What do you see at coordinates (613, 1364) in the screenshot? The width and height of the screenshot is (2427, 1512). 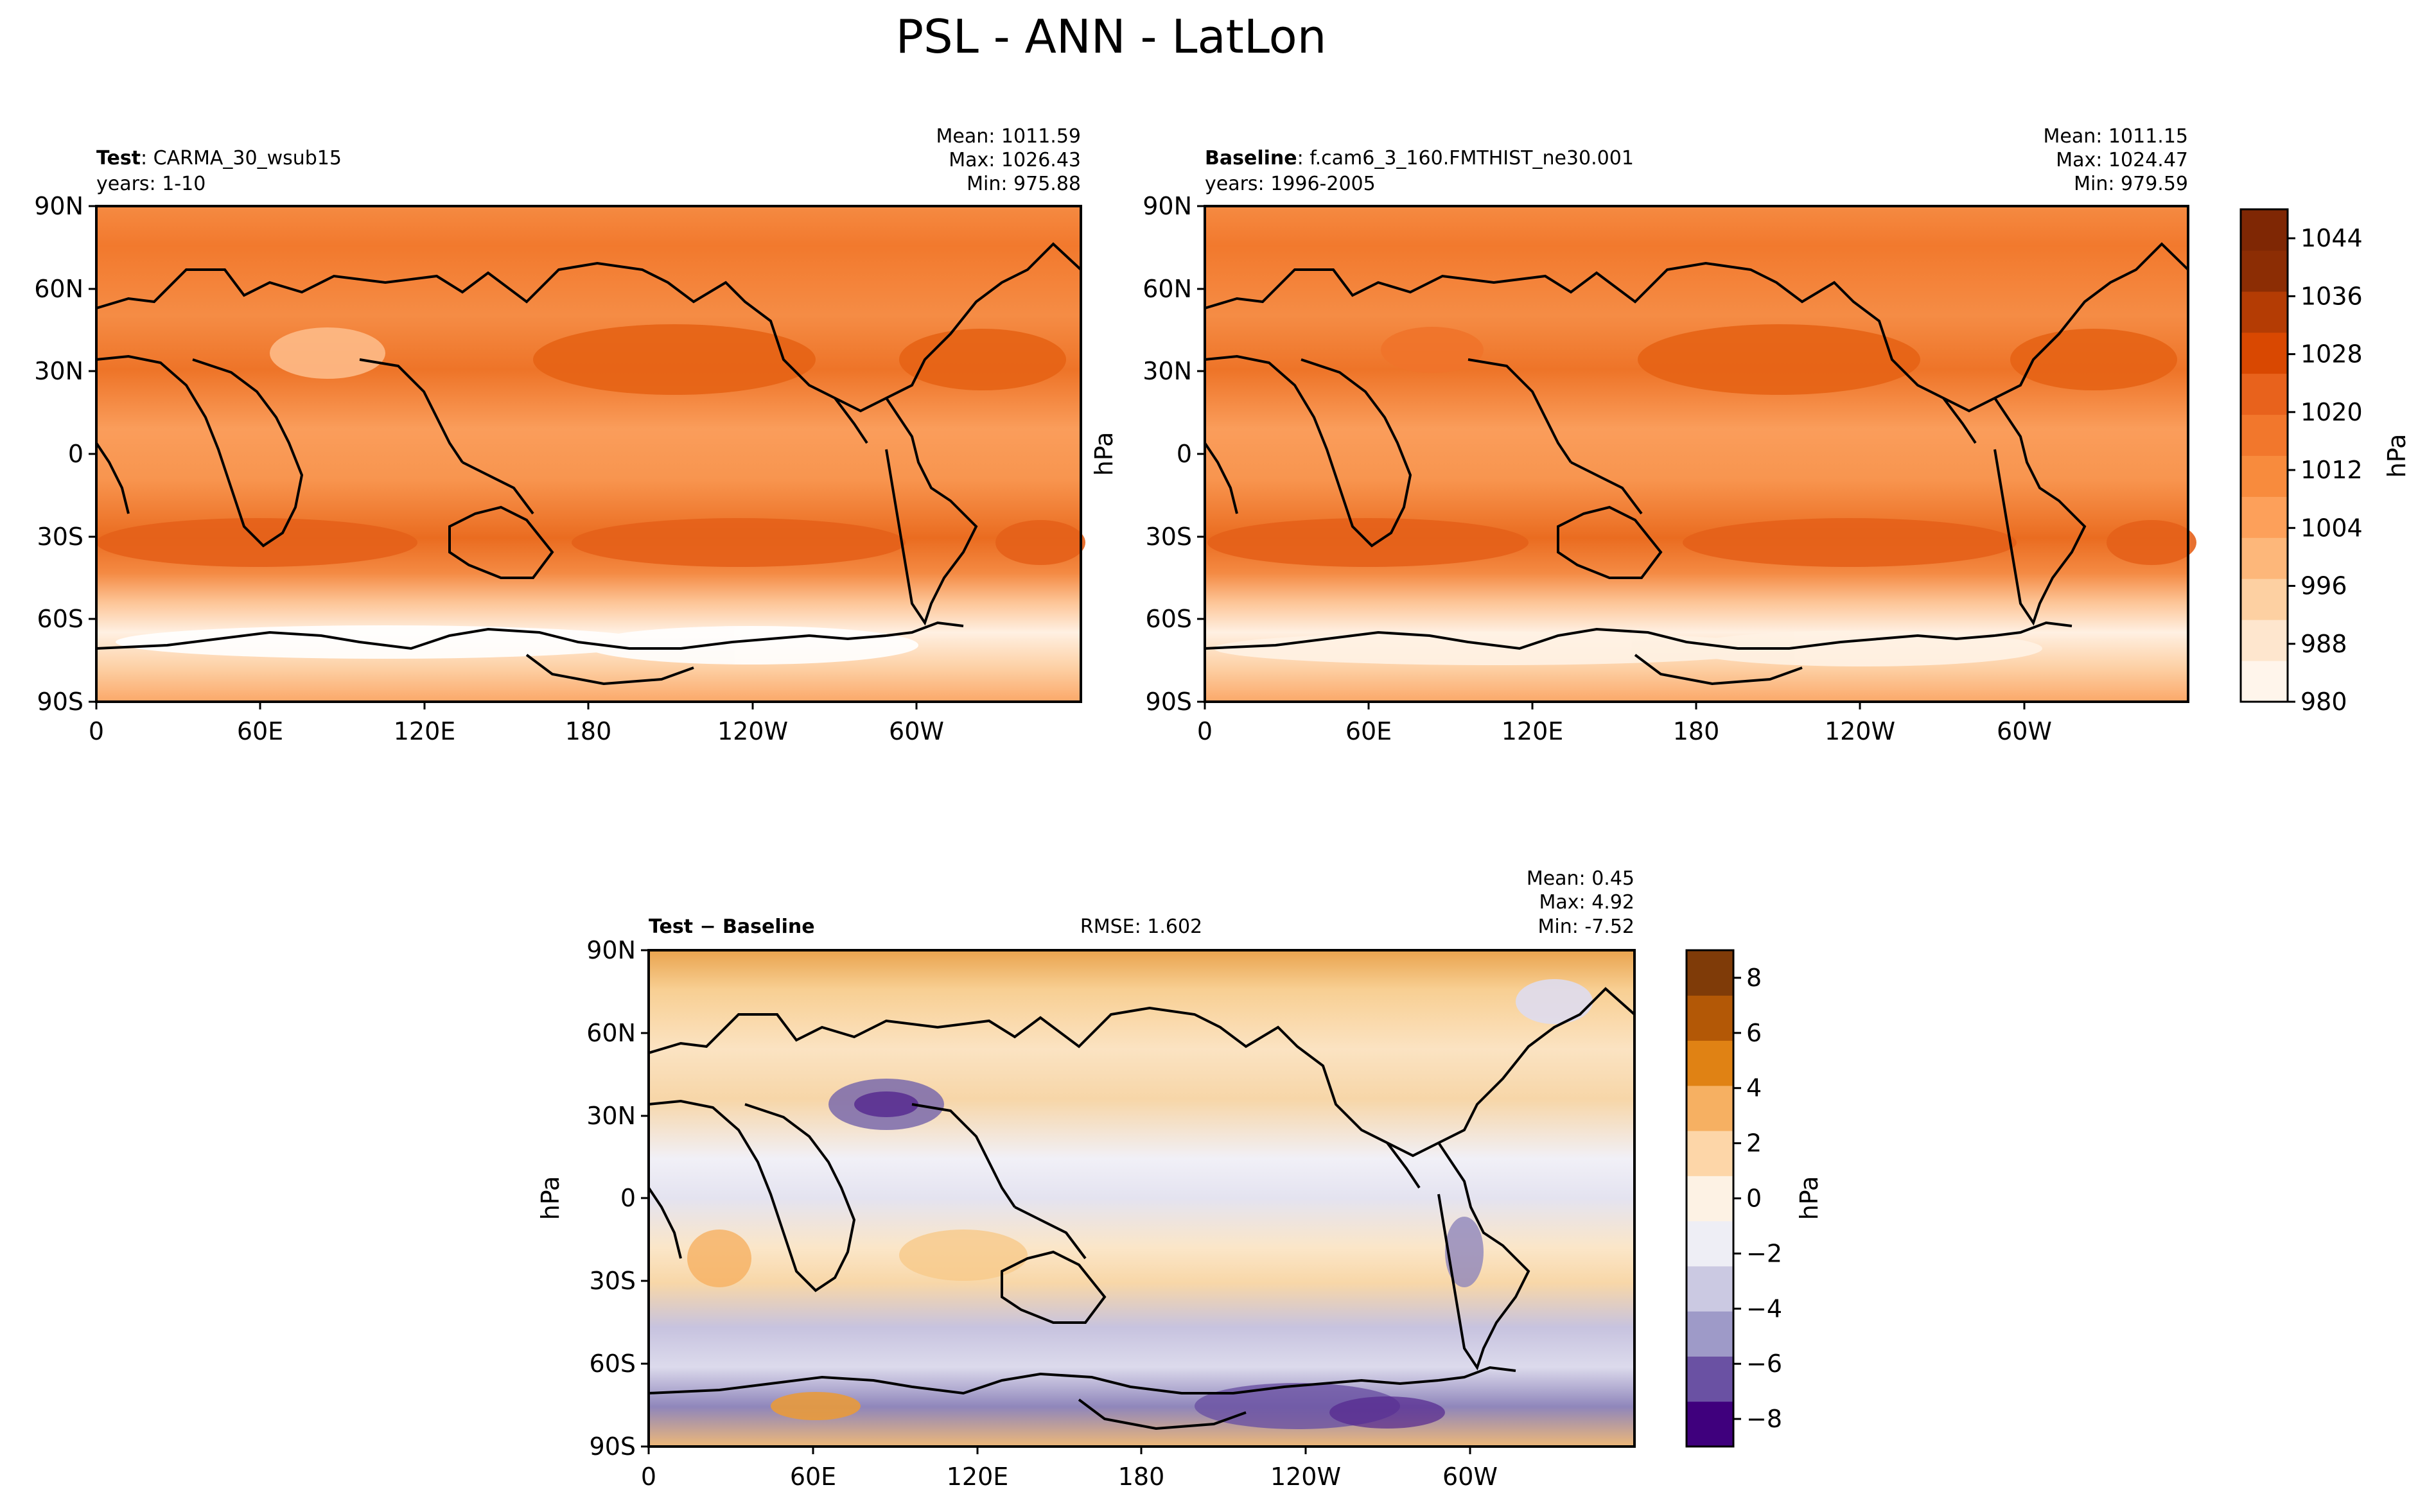 I see `diff-lat-tick: 60S` at bounding box center [613, 1364].